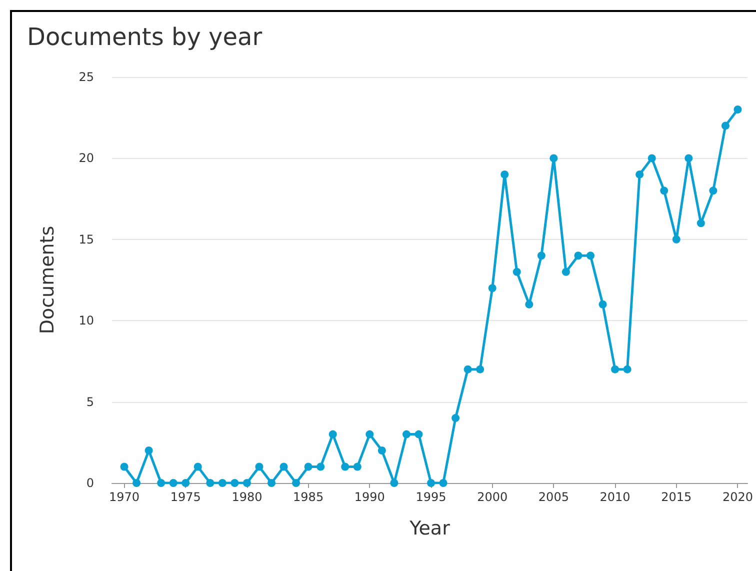 The height and width of the screenshot is (571, 756). I want to click on x-tick-label: 1980, so click(247, 497).